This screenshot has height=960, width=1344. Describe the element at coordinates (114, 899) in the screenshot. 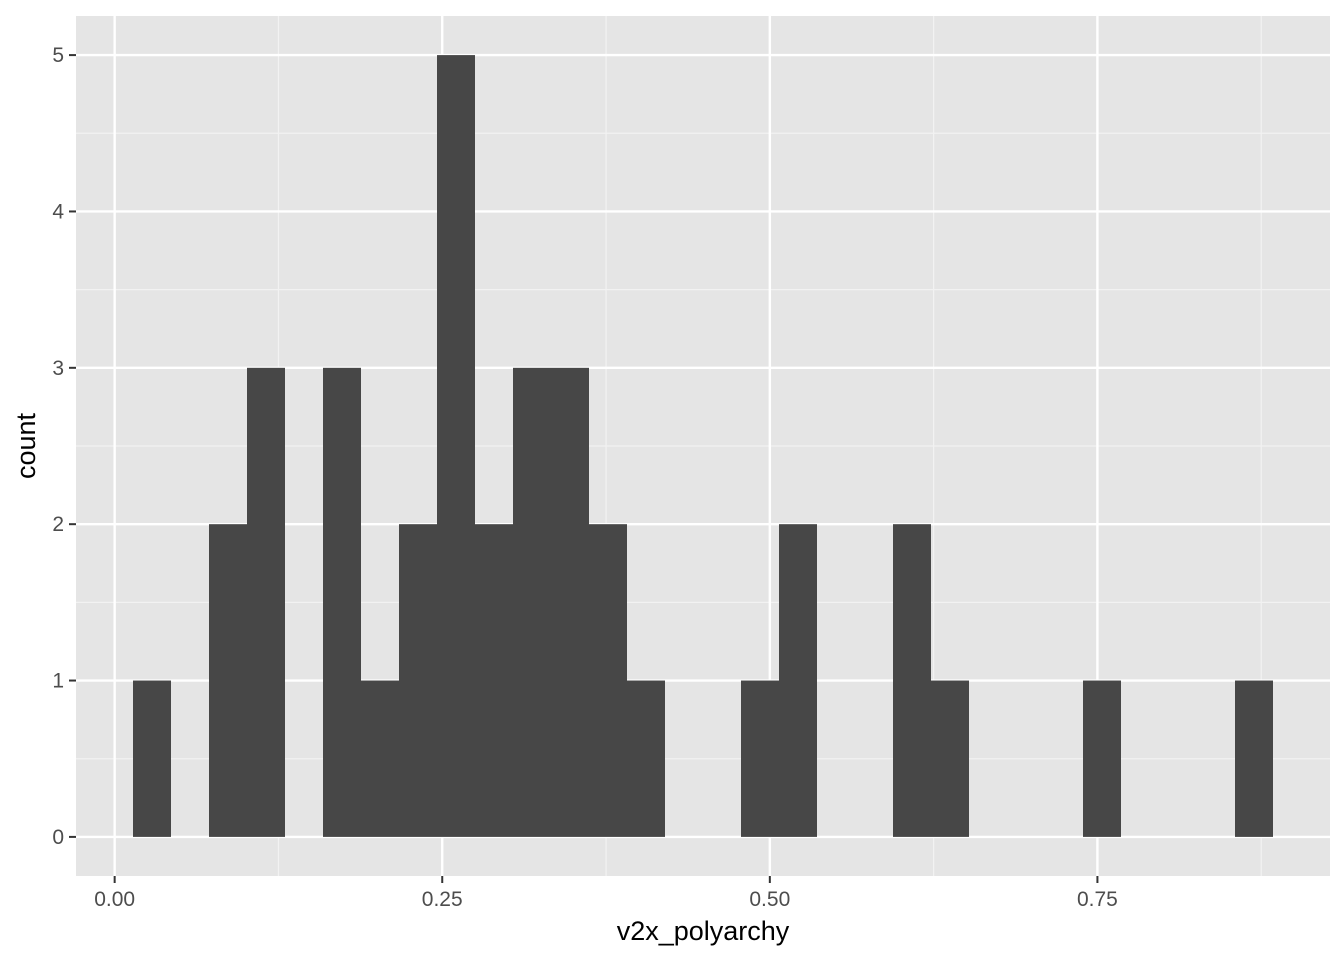

I see `x-tick-label: 0.00` at that location.